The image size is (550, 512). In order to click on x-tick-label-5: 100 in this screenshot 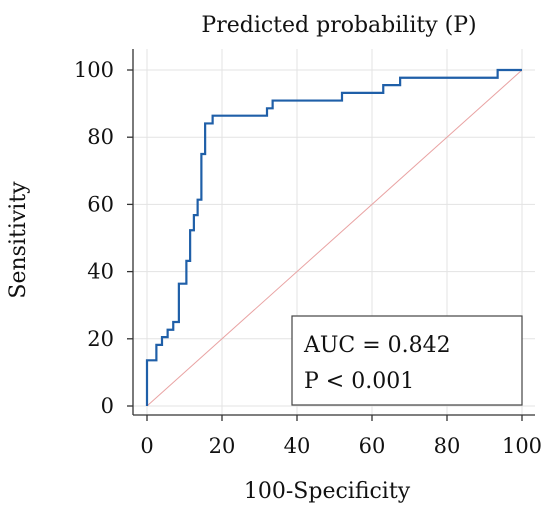, I will do `click(522, 446)`.